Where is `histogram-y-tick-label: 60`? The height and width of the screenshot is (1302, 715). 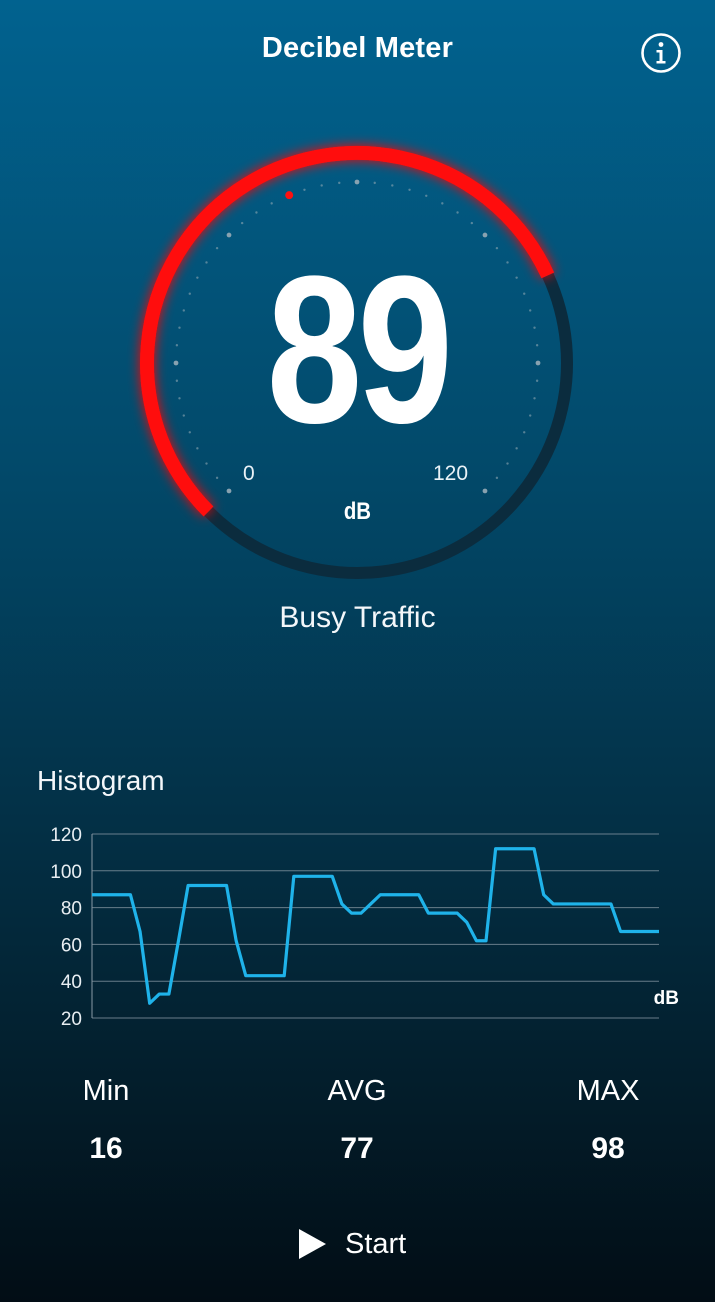 histogram-y-tick-label: 60 is located at coordinates (71, 945).